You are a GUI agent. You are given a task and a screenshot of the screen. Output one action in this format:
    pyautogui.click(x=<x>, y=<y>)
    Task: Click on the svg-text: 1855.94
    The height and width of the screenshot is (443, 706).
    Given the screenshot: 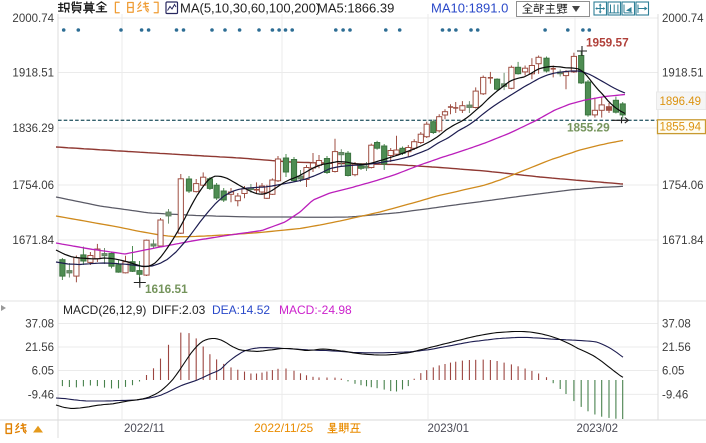 What is the action you would take?
    pyautogui.click(x=681, y=128)
    